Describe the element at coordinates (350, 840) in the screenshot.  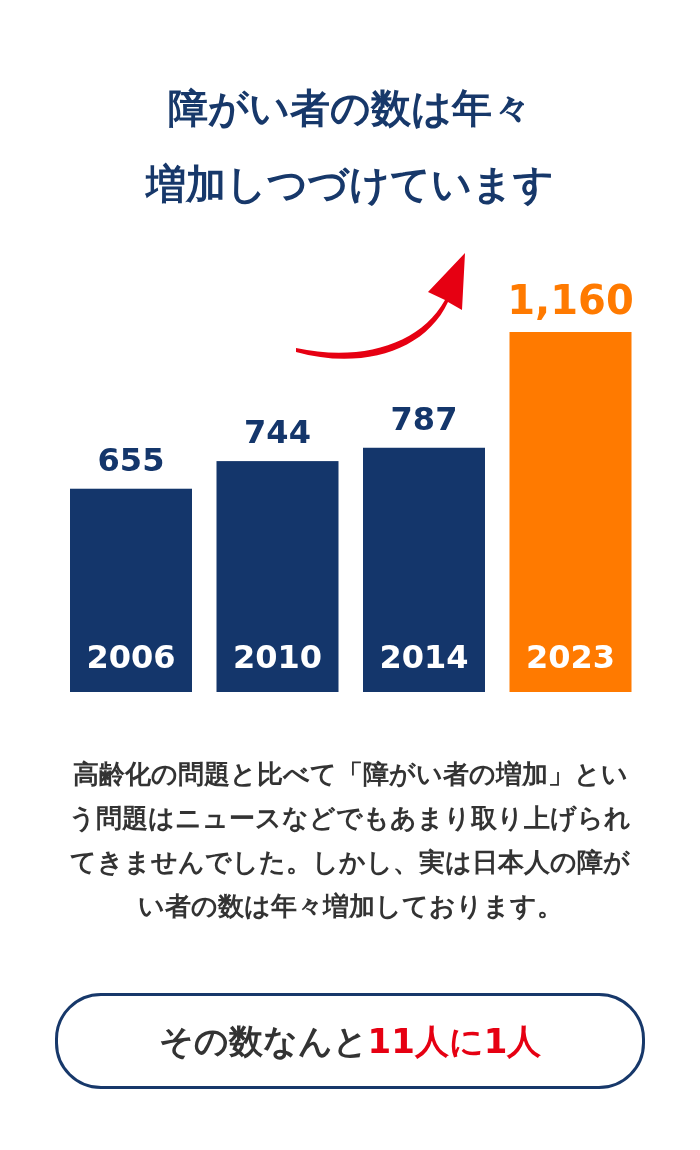
I see `text: 高齢化の問題と比べて「障がい者の増加」という問題はニュースなどでもあまり取り上げられてきませんでした。しかし、実は日本人の障がい者の数は年々増加しております。` at that location.